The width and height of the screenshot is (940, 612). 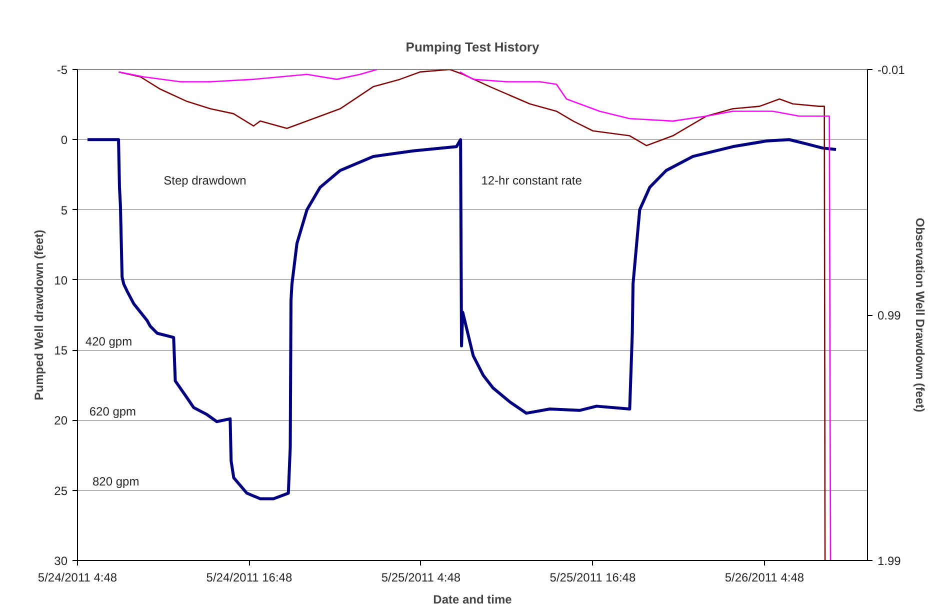 What do you see at coordinates (112, 411) in the screenshot?
I see `annotation: 620 gpm` at bounding box center [112, 411].